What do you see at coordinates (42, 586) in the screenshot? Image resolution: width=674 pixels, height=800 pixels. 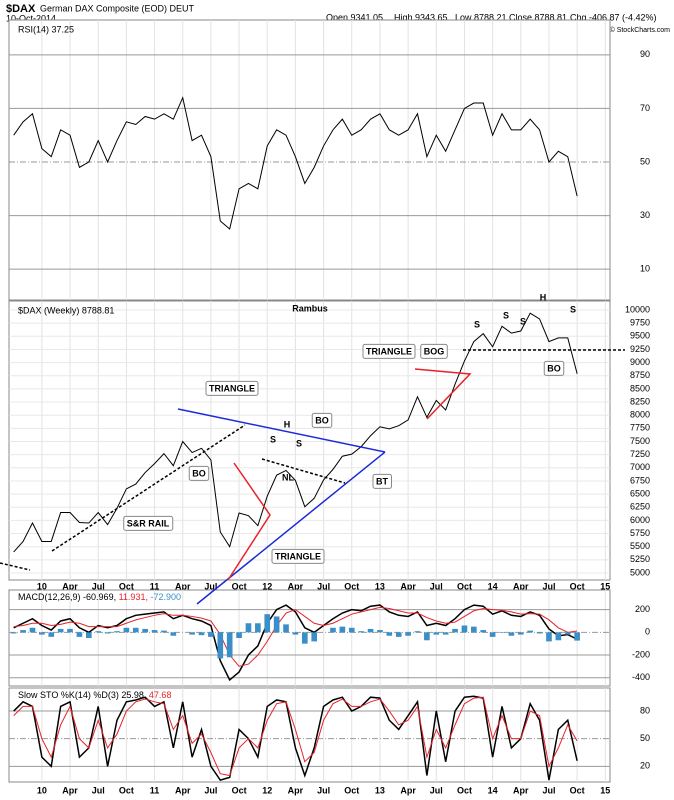 I see `x-tick-label: 10` at bounding box center [42, 586].